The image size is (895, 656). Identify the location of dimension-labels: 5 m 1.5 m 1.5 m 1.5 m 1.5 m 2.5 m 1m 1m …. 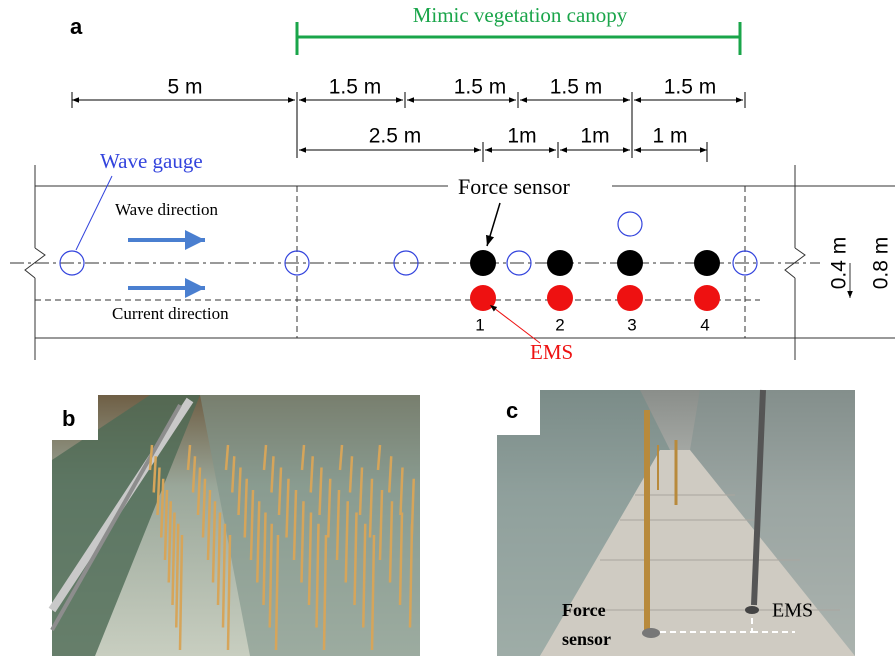
(441, 112).